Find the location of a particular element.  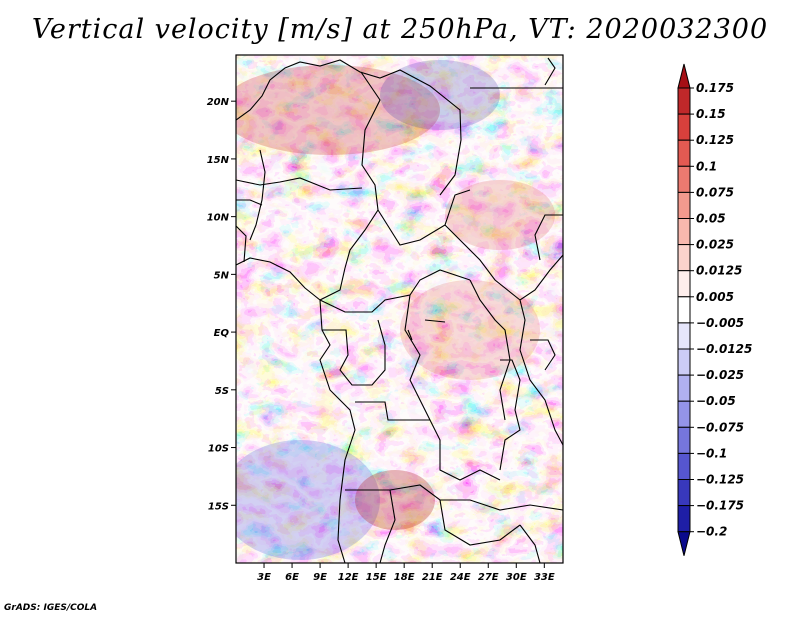

y-tick-label: 10S is located at coordinates (218, 449).